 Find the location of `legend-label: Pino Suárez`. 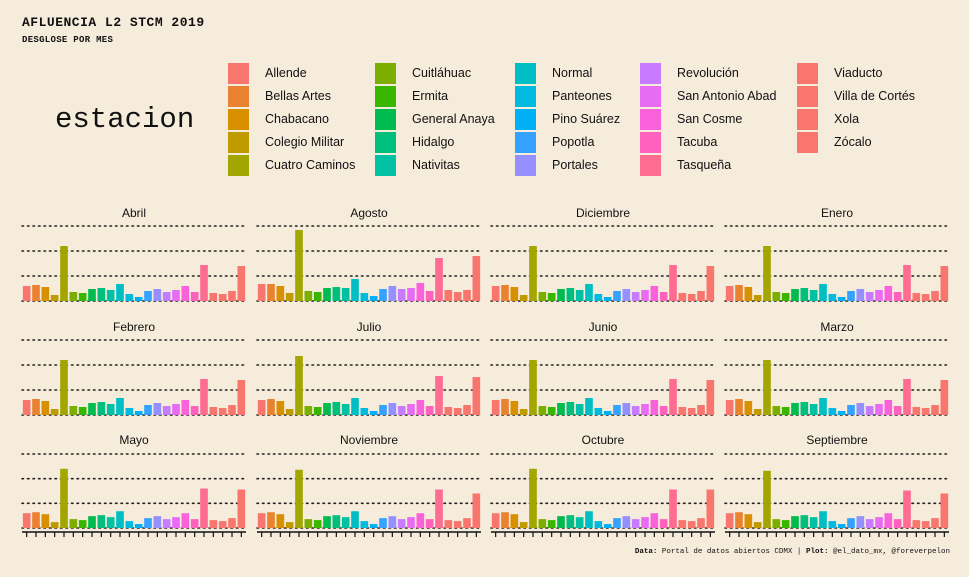

legend-label: Pino Suárez is located at coordinates (586, 119).